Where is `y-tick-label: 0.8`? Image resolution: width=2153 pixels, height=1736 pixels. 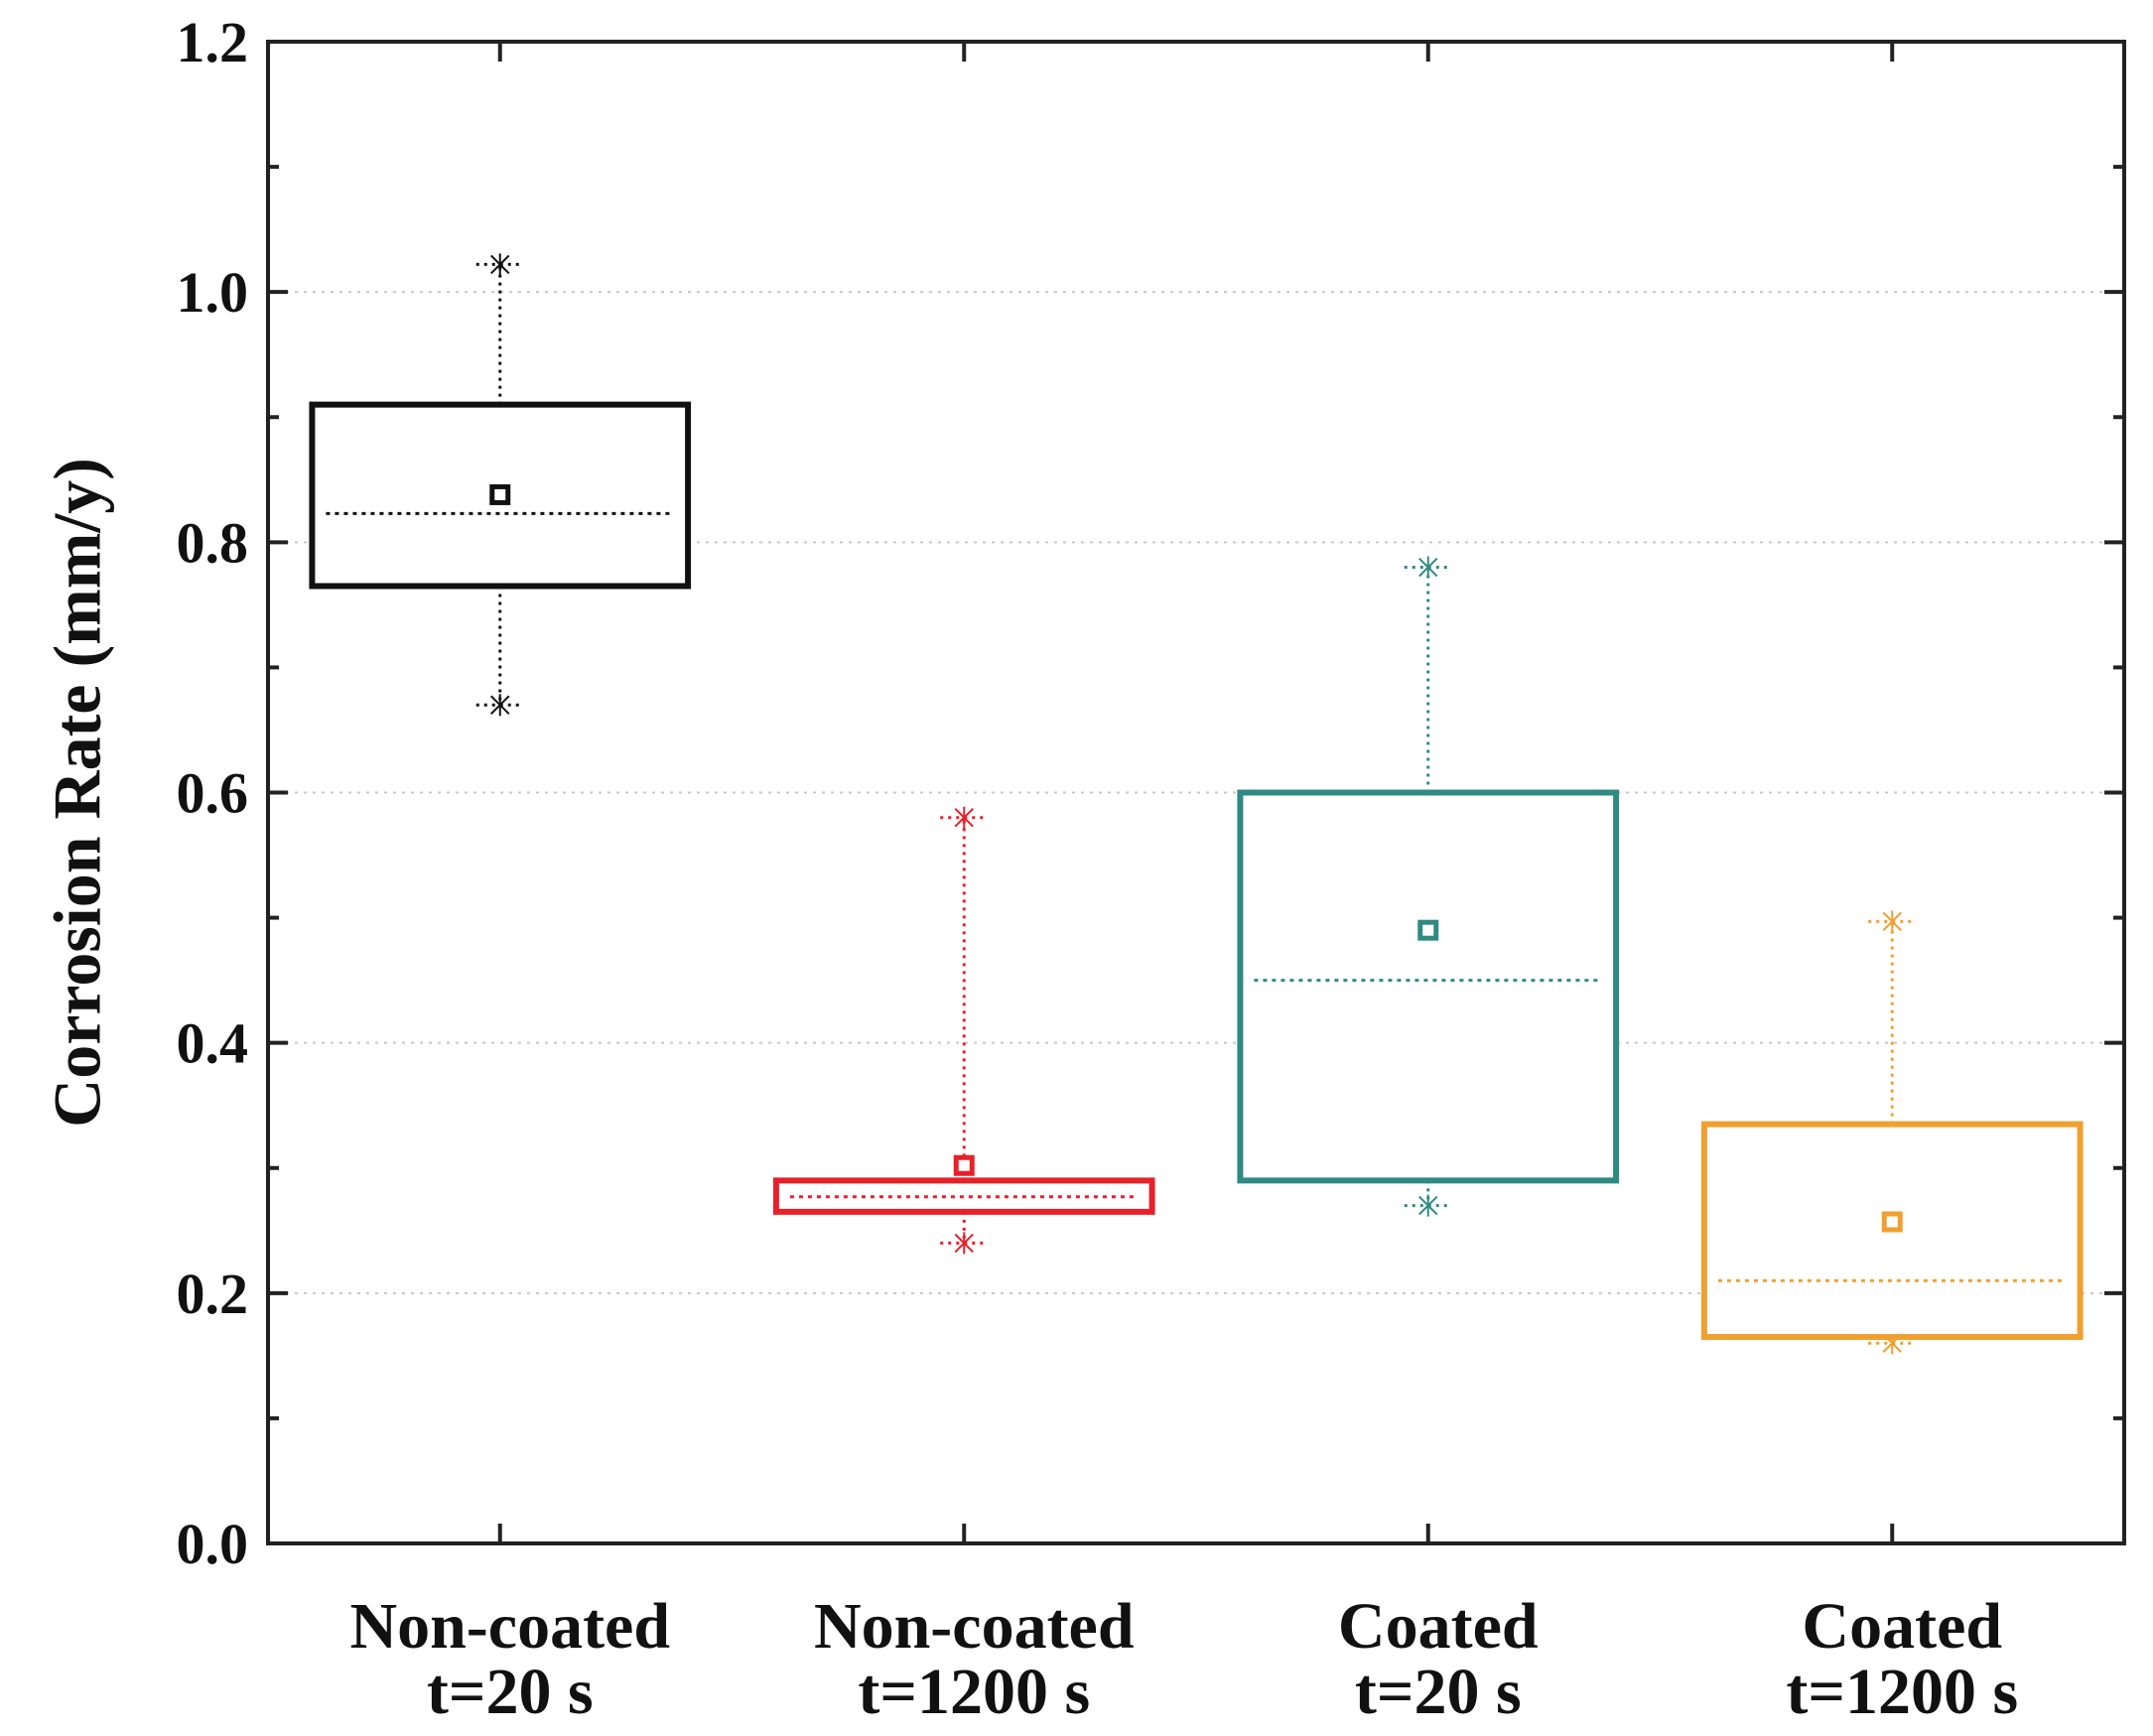 y-tick-label: 0.8 is located at coordinates (213, 542).